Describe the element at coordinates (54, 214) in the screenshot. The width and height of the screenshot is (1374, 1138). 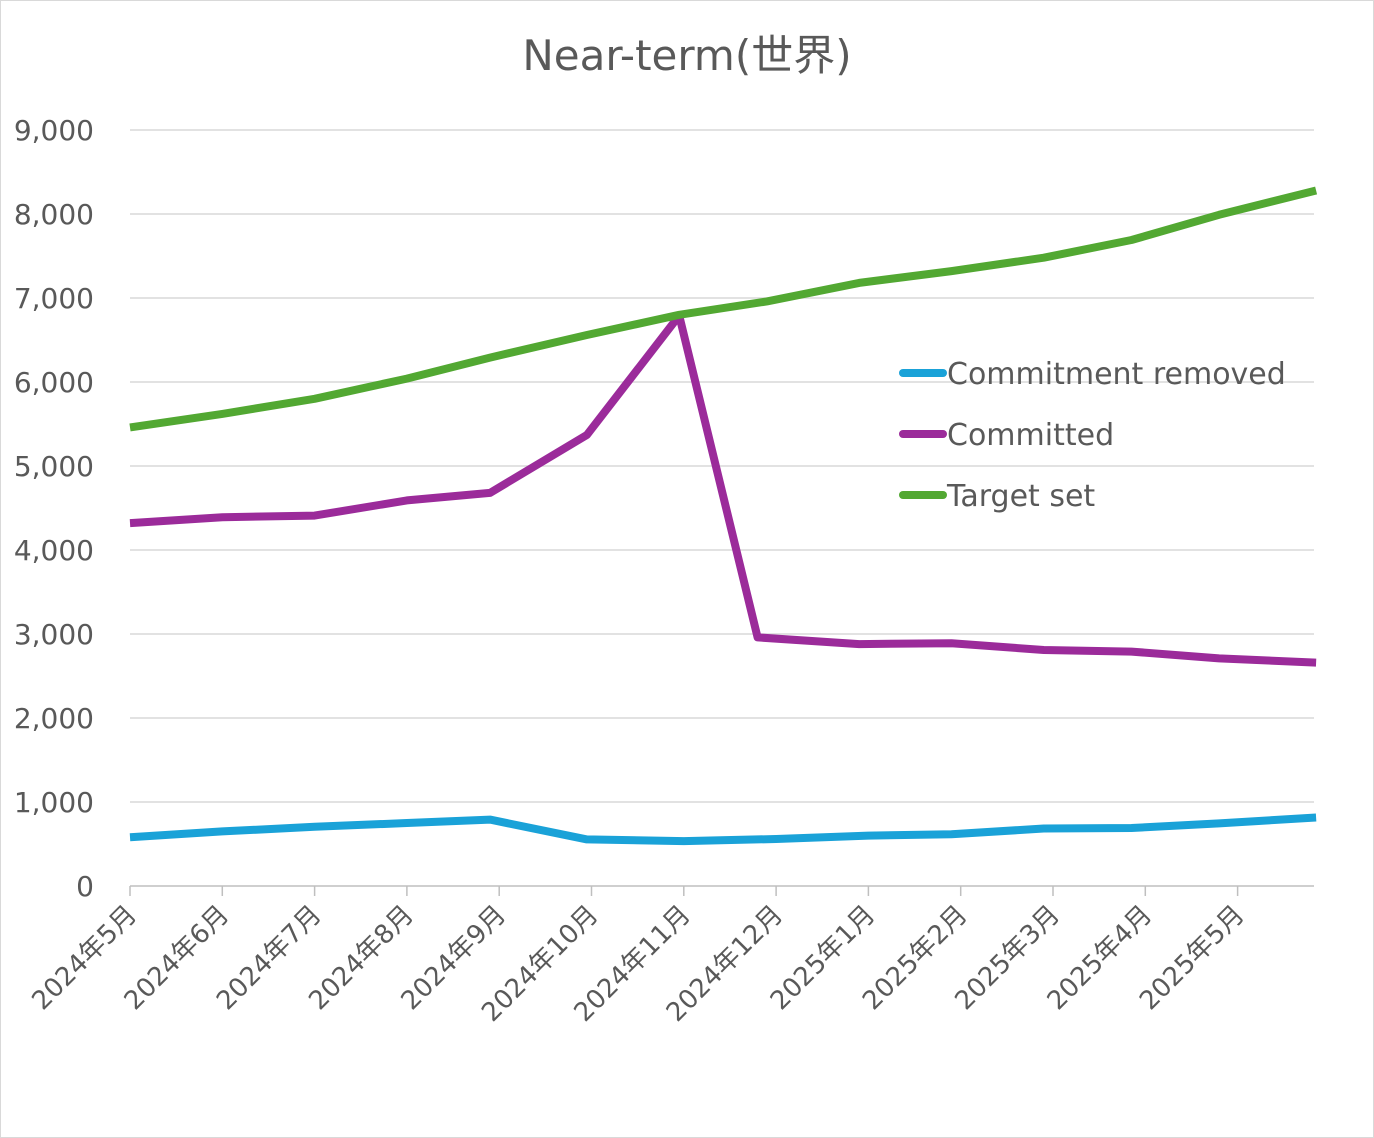
I see `y-tick-label: 8,000` at that location.